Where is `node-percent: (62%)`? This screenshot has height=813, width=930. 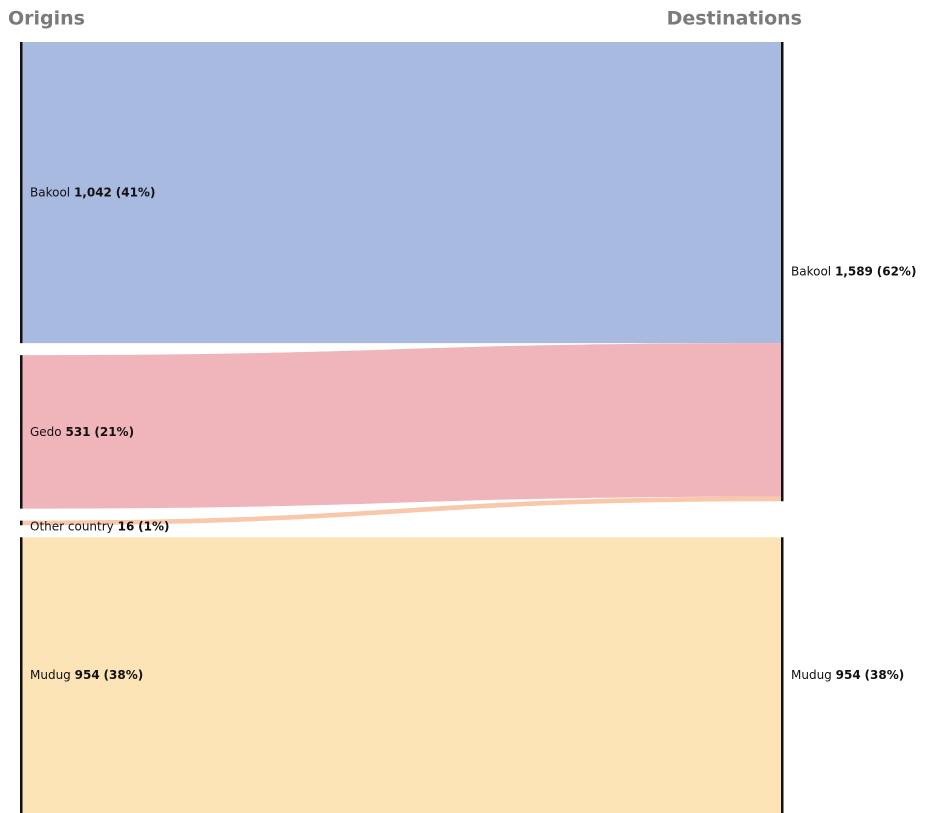
node-percent: (62%) is located at coordinates (897, 271).